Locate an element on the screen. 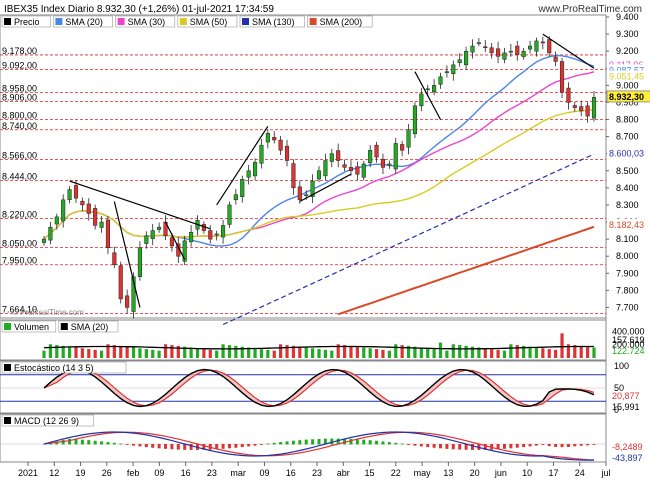  value-badge-label: 8.600,03 is located at coordinates (626, 154).